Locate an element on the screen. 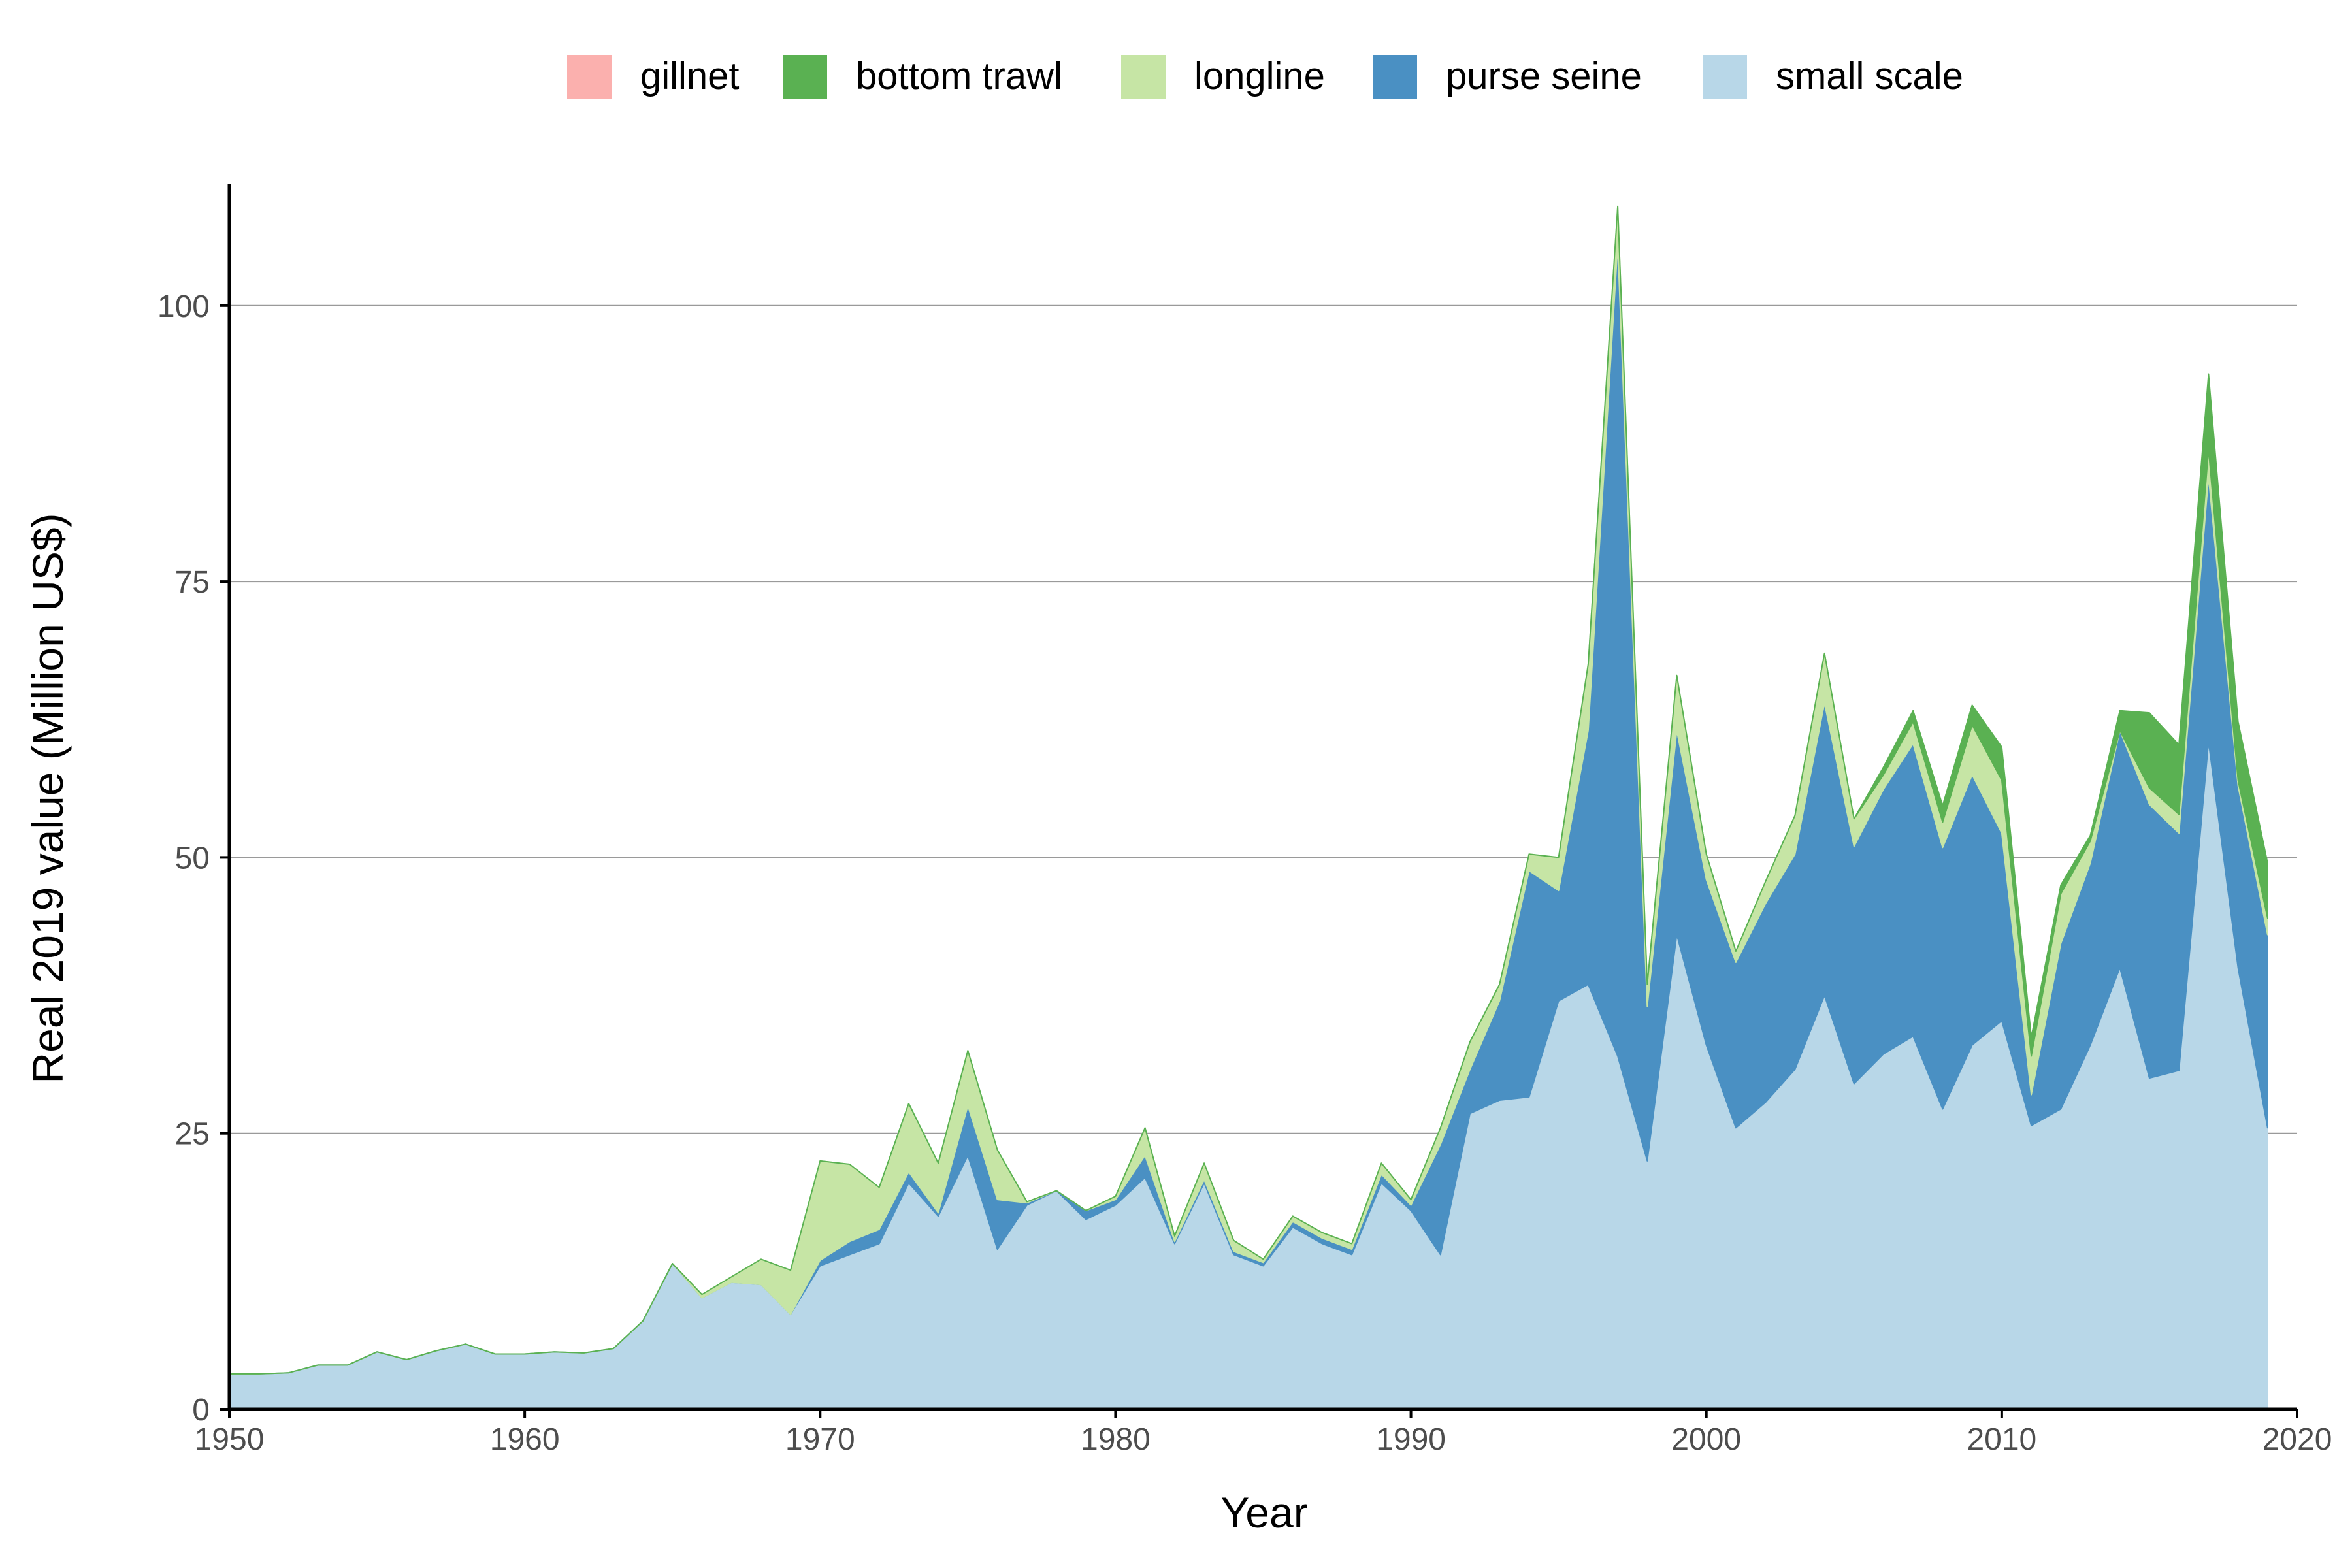  y-axis-title: Real 2019 value (Million US$) is located at coordinates (48, 798).